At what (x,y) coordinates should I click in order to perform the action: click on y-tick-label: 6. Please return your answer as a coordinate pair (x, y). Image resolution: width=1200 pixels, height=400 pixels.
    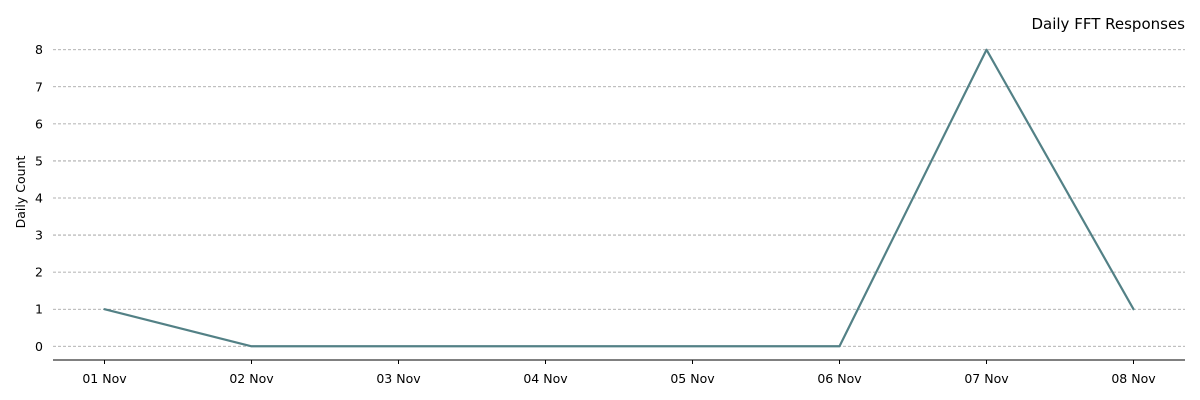
    Looking at the image, I should click on (39, 123).